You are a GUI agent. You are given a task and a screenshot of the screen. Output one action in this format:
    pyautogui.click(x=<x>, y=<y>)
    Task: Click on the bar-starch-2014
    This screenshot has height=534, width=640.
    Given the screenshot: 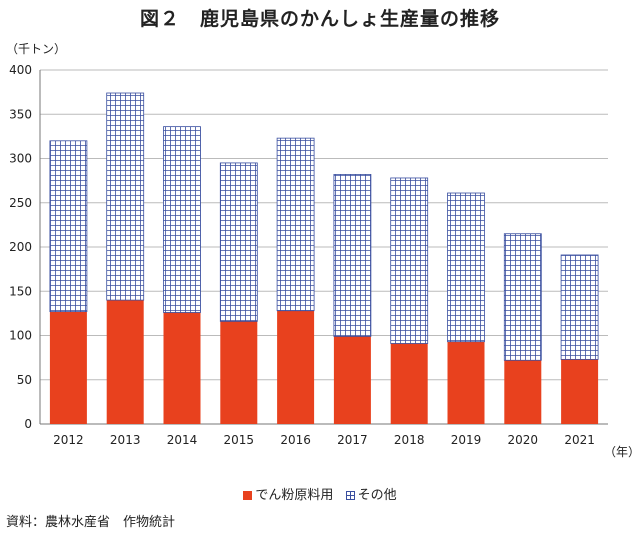 What is the action you would take?
    pyautogui.click(x=182, y=368)
    